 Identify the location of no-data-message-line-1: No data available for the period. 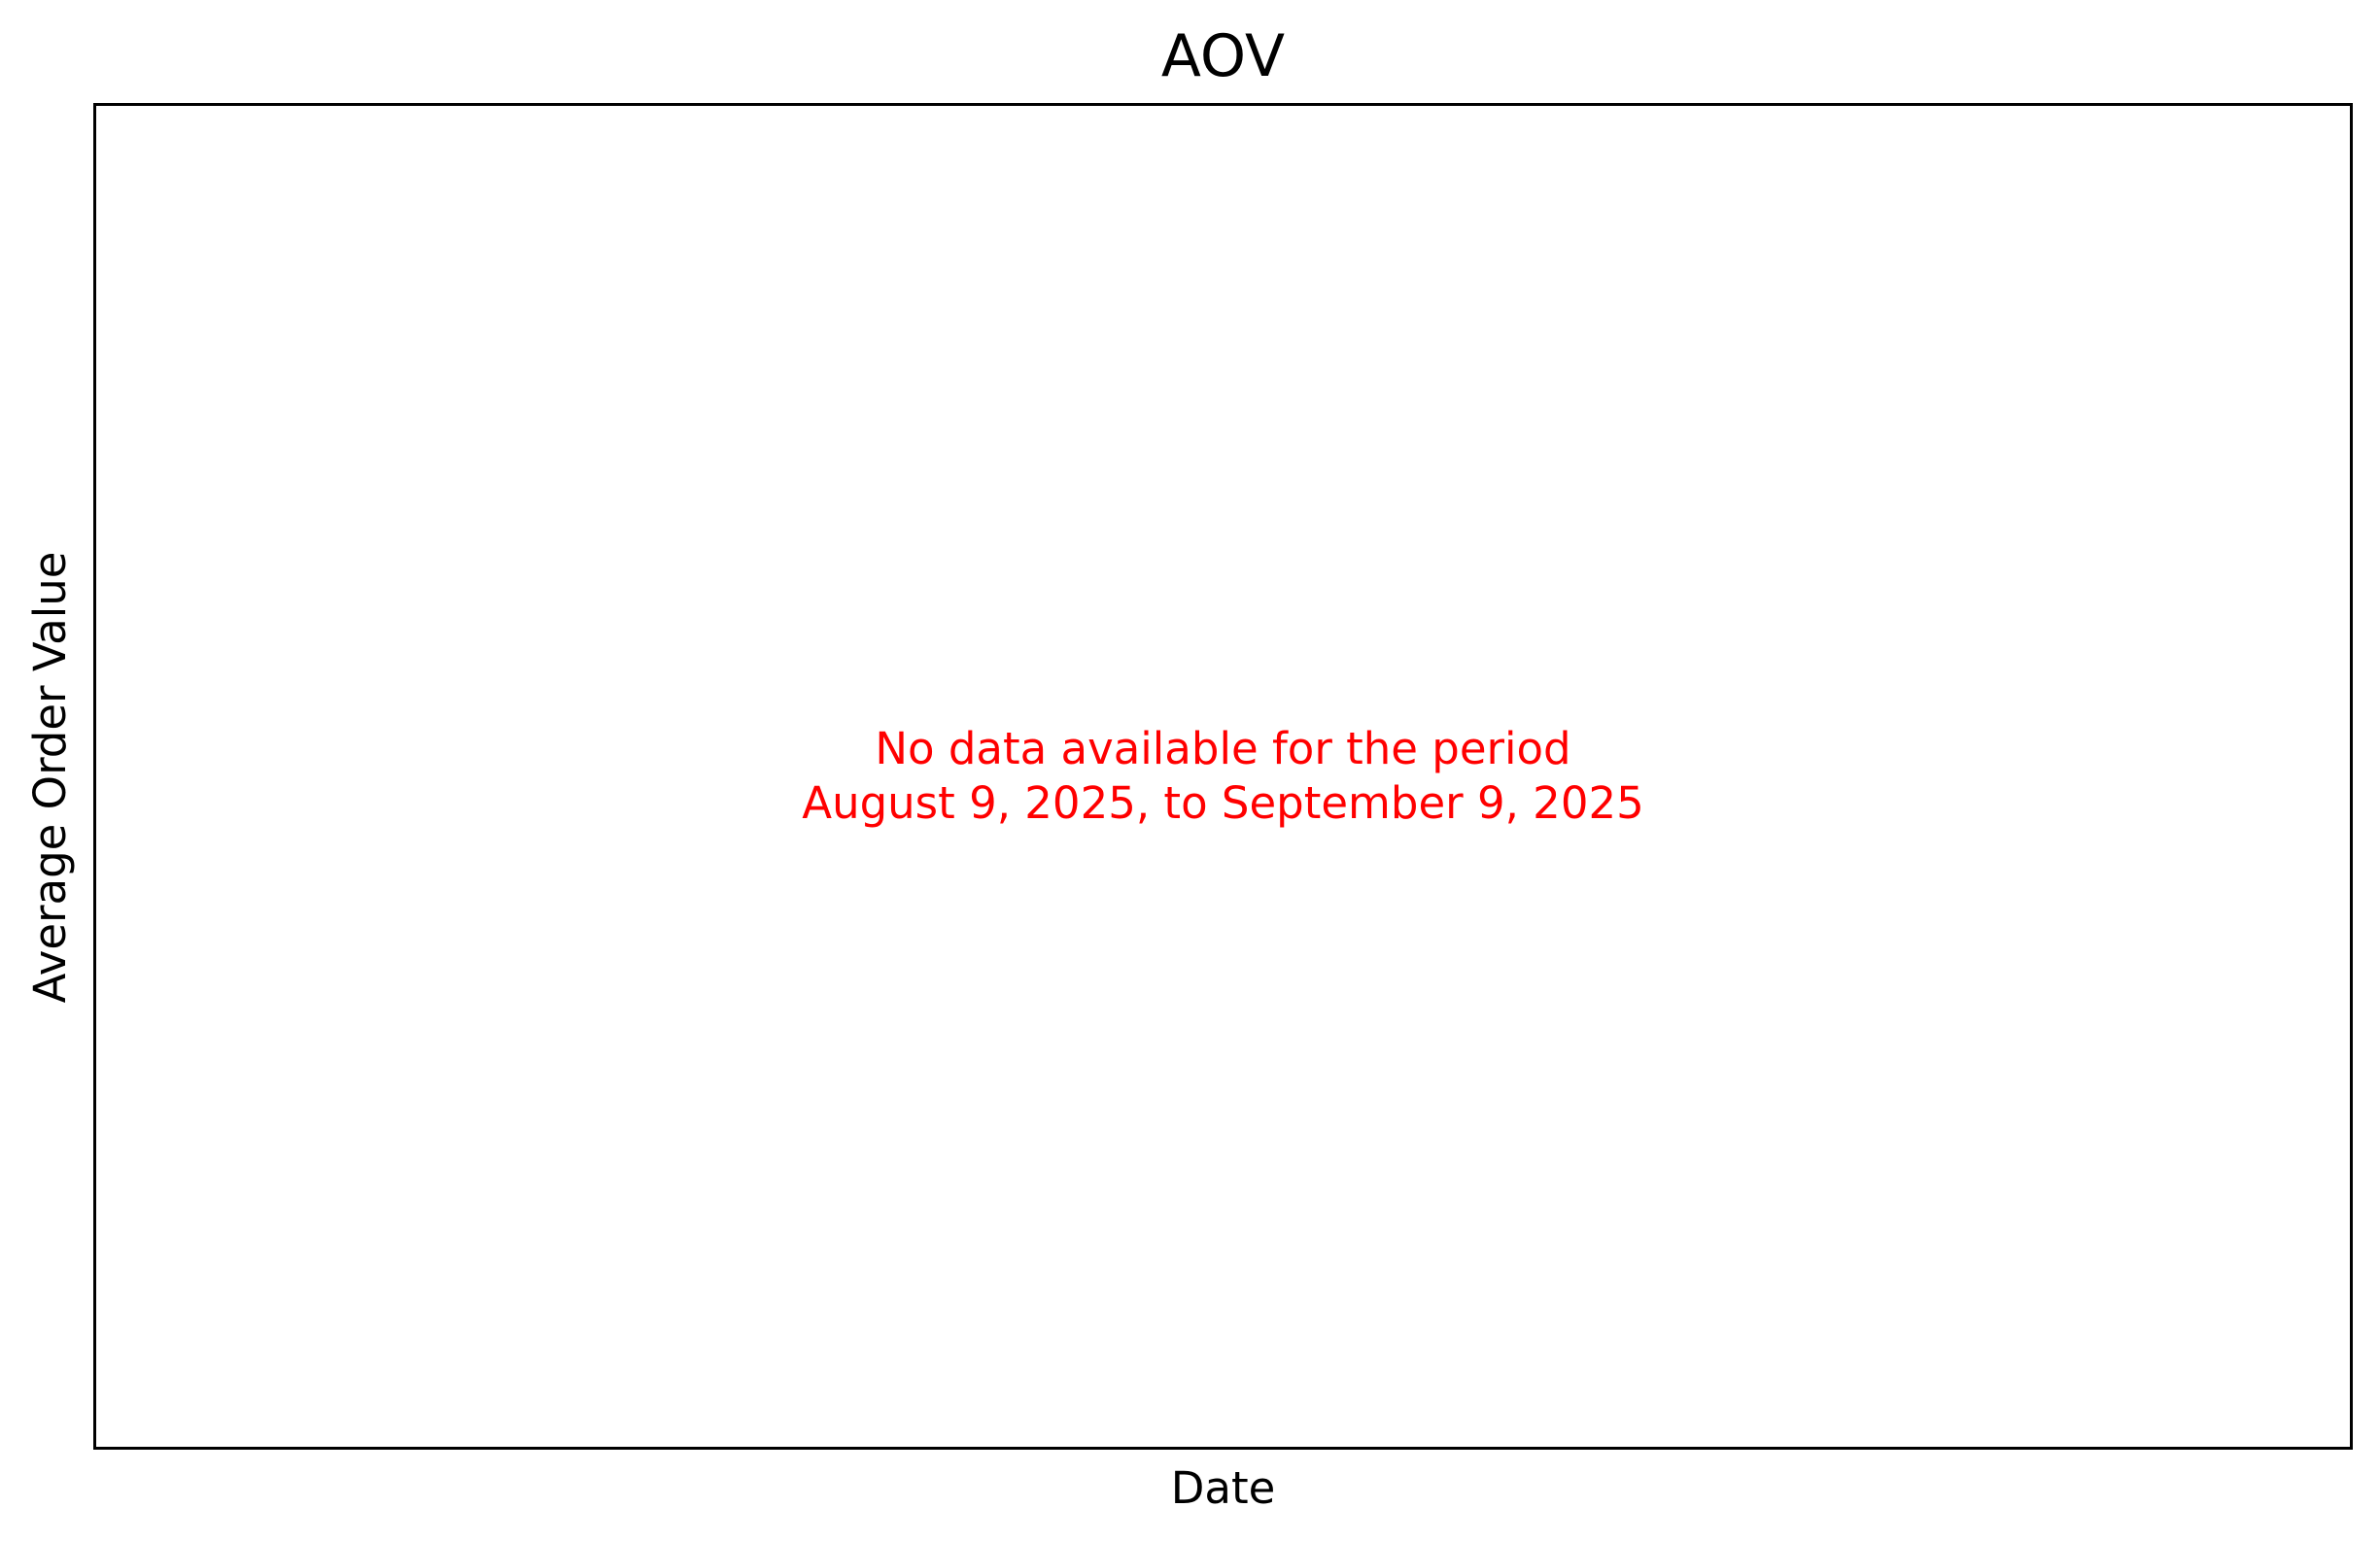
(1223, 748).